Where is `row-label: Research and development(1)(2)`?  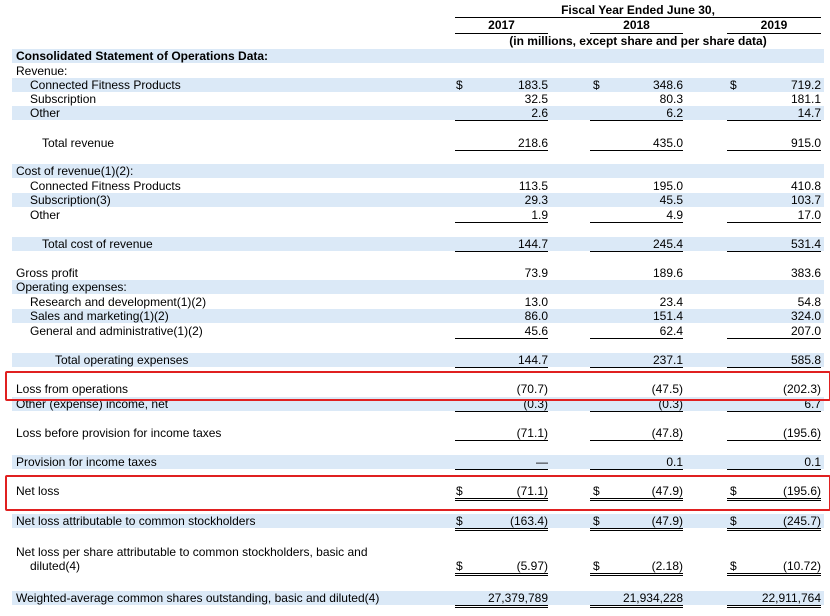 row-label: Research and development(1)(2) is located at coordinates (118, 302).